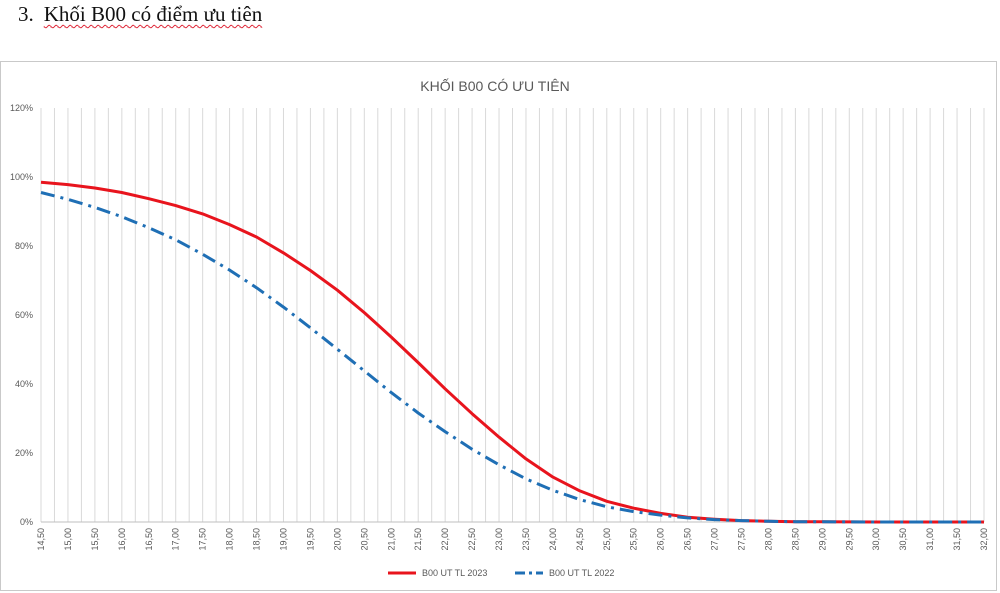 This screenshot has height=593, width=1000. What do you see at coordinates (391, 539) in the screenshot?
I see `x-tick-label: 21,00` at bounding box center [391, 539].